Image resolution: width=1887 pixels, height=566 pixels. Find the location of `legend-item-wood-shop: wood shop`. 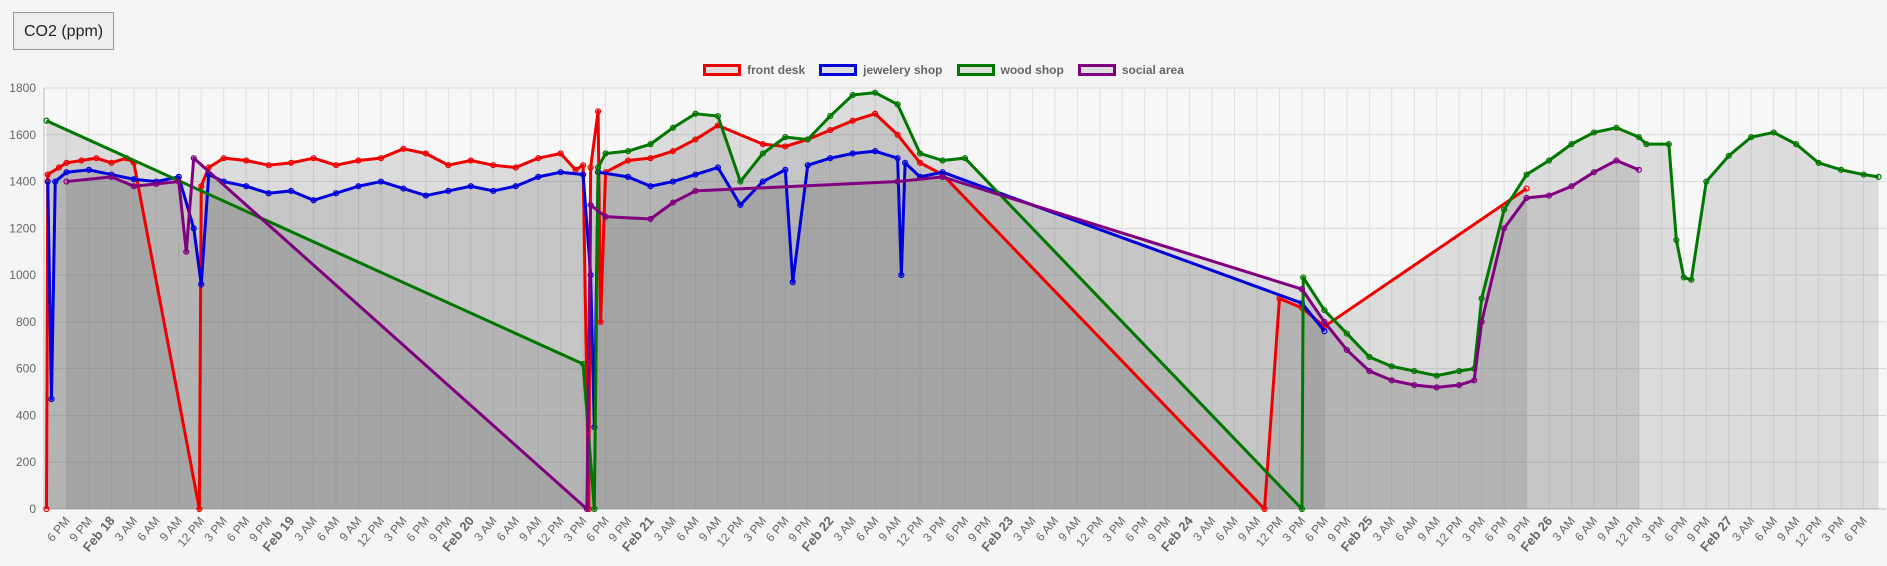

legend-item-wood-shop: wood shop is located at coordinates (1010, 70).